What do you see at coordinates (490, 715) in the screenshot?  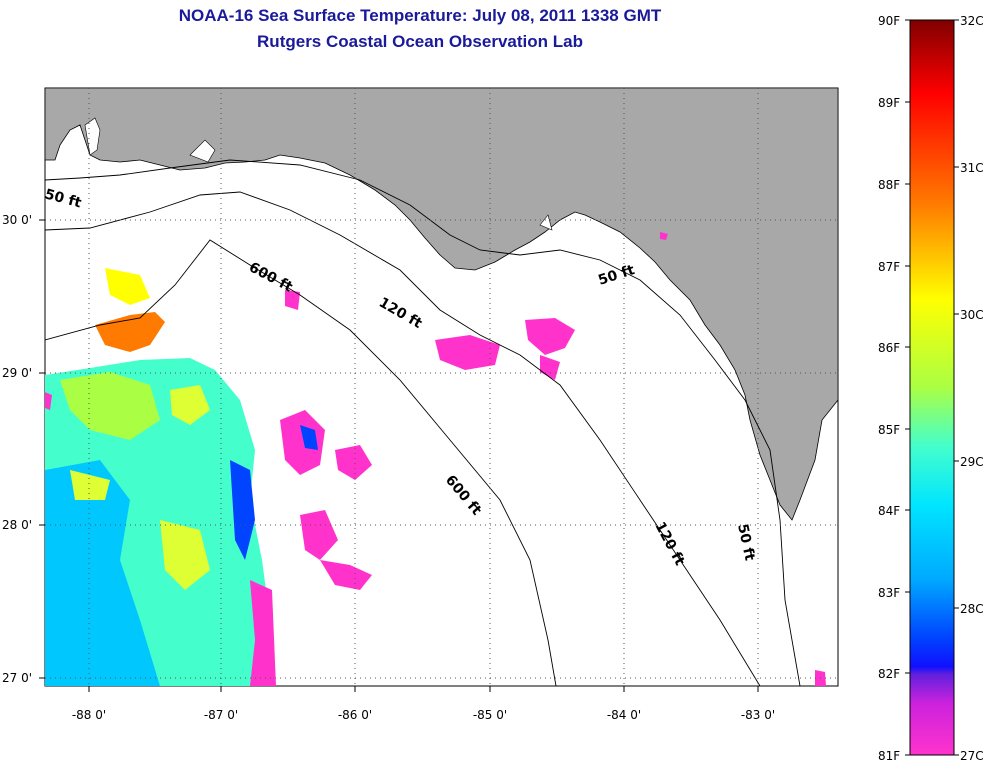 I see `lon-label: -85 0'` at bounding box center [490, 715].